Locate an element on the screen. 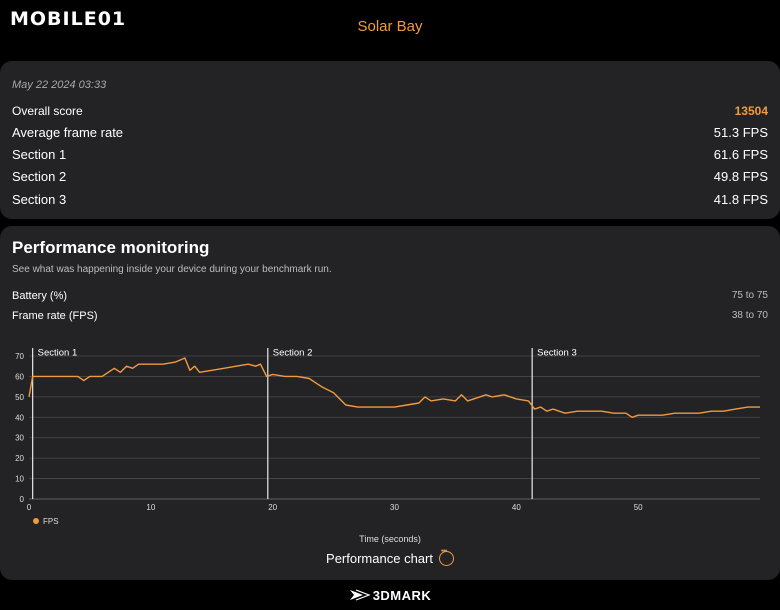  y-tick-label: 30 is located at coordinates (19, 438).